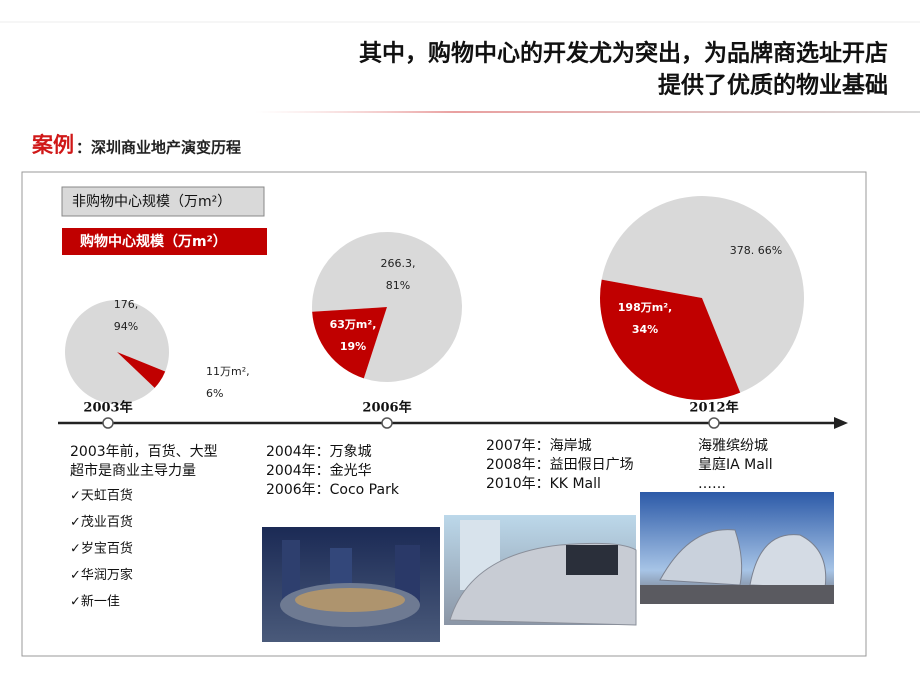 The width and height of the screenshot is (920, 690). What do you see at coordinates (101, 549) in the screenshot?
I see `timeline-note: ✓岁宝百货` at bounding box center [101, 549].